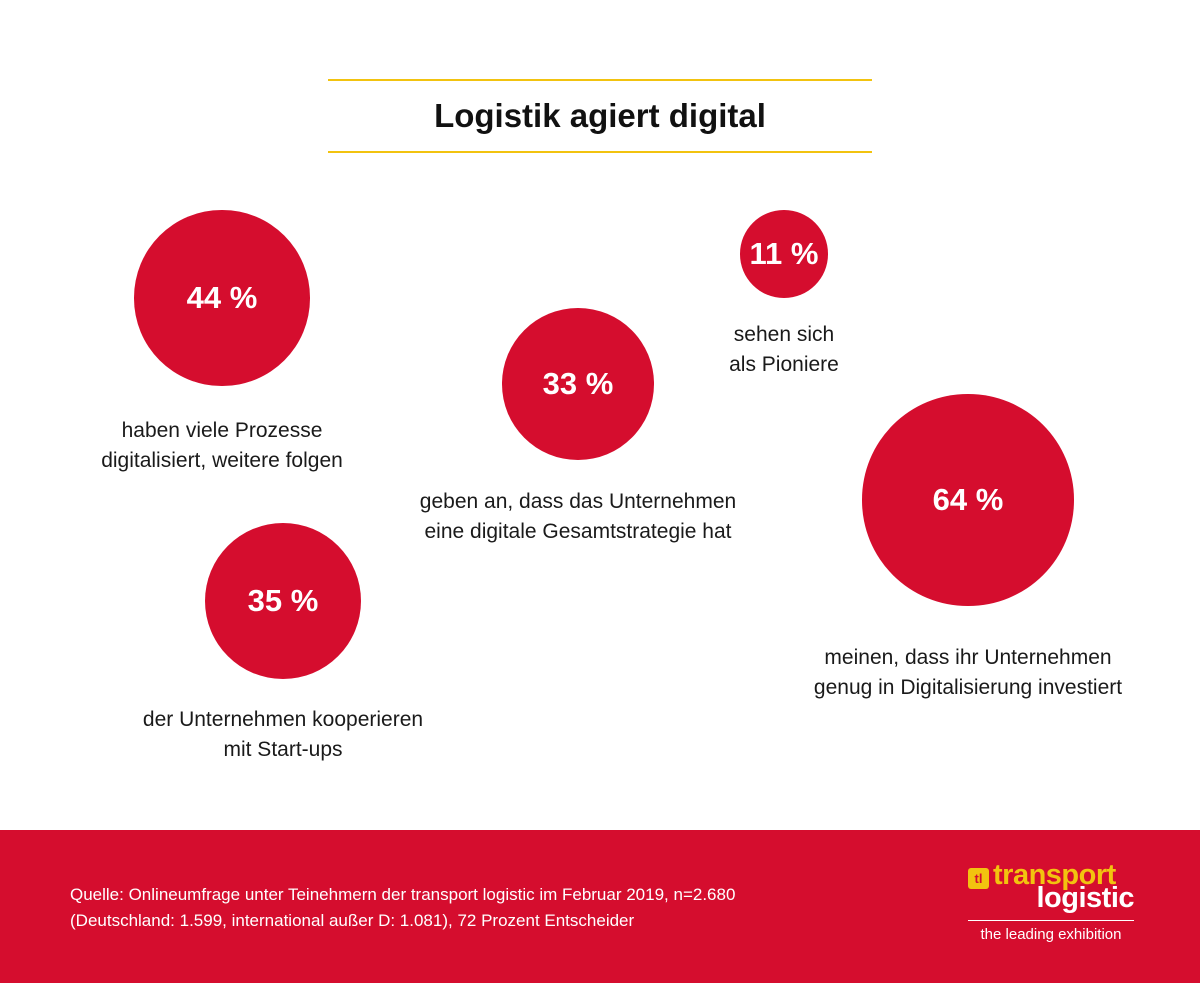  Describe the element at coordinates (600, 115) in the screenshot. I see `chart-title: Logistik agiert digital` at that location.